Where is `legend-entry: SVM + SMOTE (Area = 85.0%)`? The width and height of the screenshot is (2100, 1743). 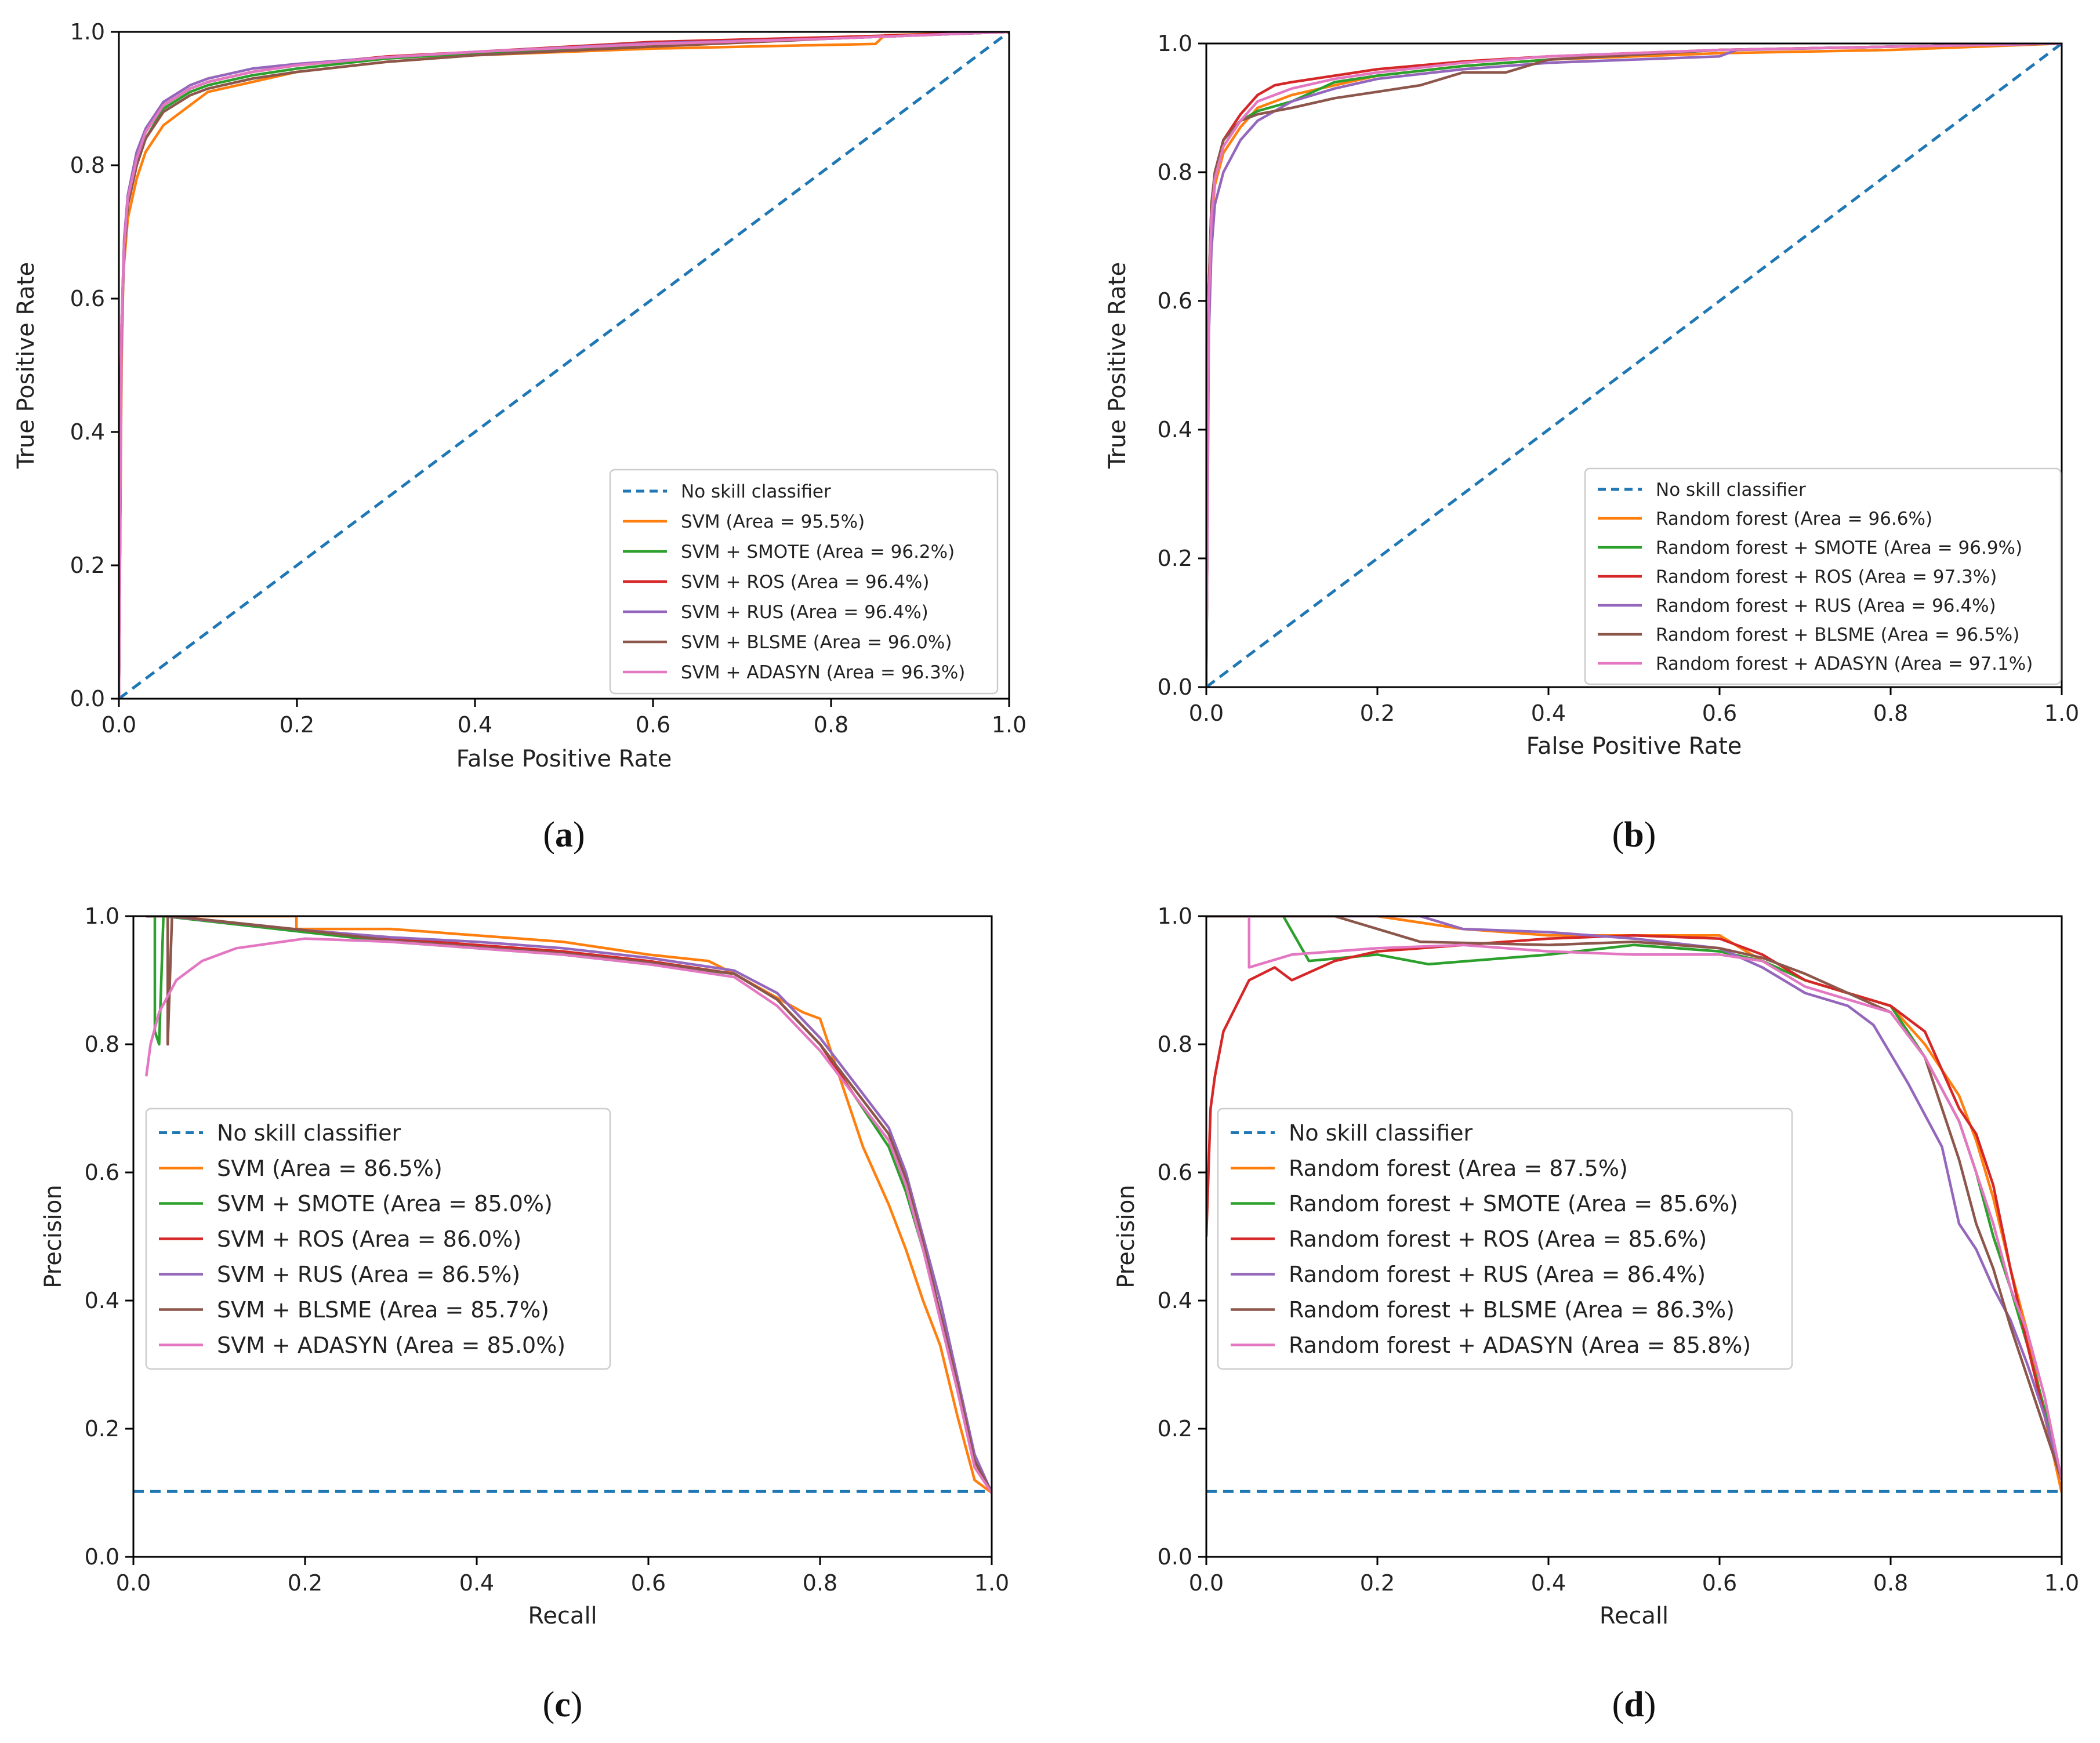 legend-entry: SVM + SMOTE (Area = 85.0%) is located at coordinates (385, 1204).